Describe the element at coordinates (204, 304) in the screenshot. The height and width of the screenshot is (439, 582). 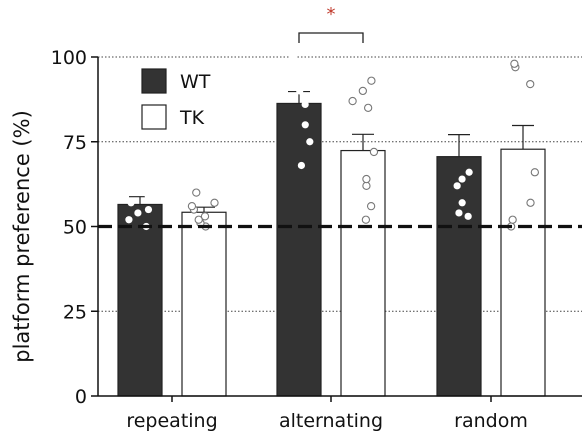
I see `bar-tk-repeating` at that location.